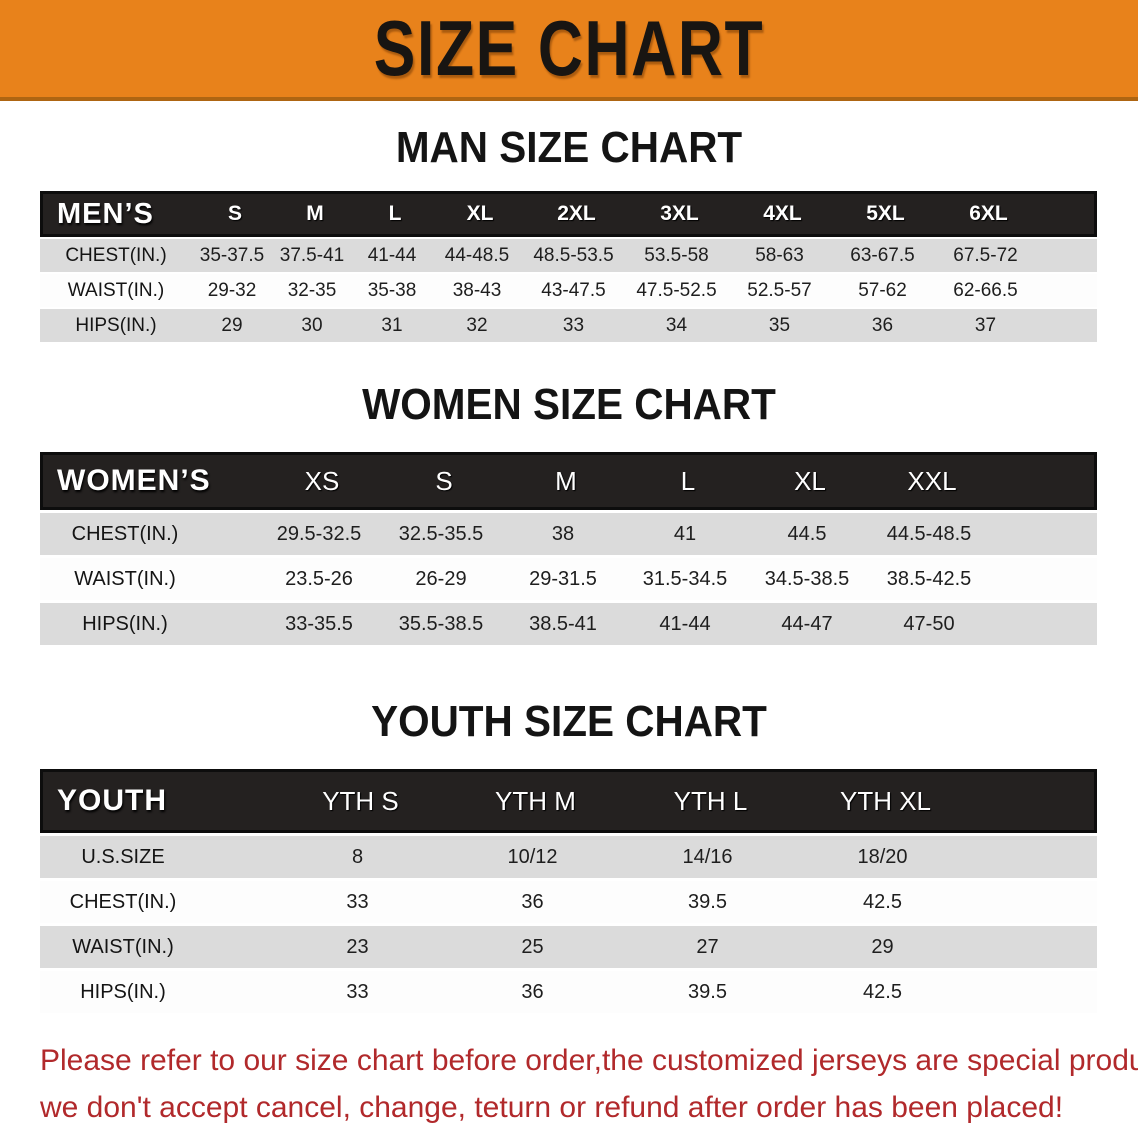 Image resolution: width=1138 pixels, height=1132 pixels. I want to click on cell: 31, so click(392, 325).